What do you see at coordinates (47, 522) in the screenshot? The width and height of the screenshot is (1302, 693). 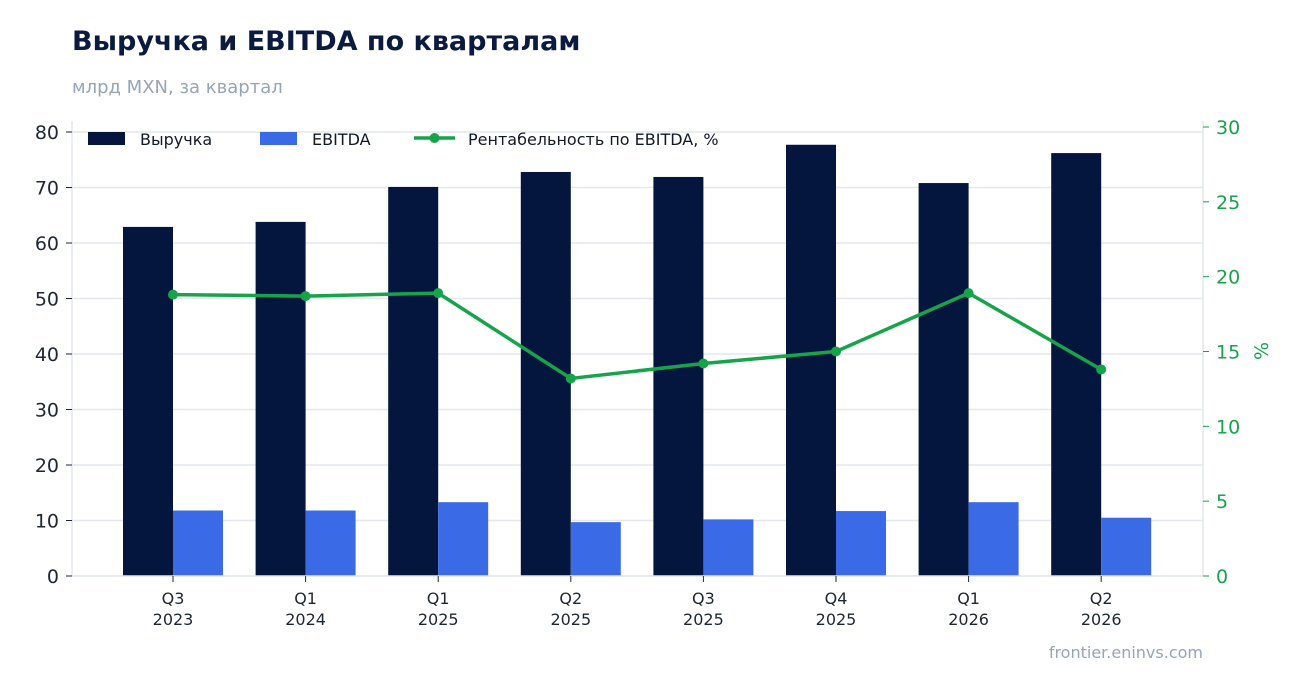 I see `left-tick-label: 10` at bounding box center [47, 522].